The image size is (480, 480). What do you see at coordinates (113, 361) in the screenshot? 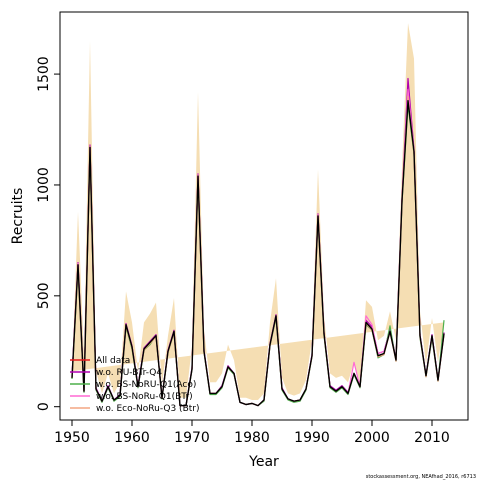
I see `legend-label: All data` at bounding box center [113, 361].